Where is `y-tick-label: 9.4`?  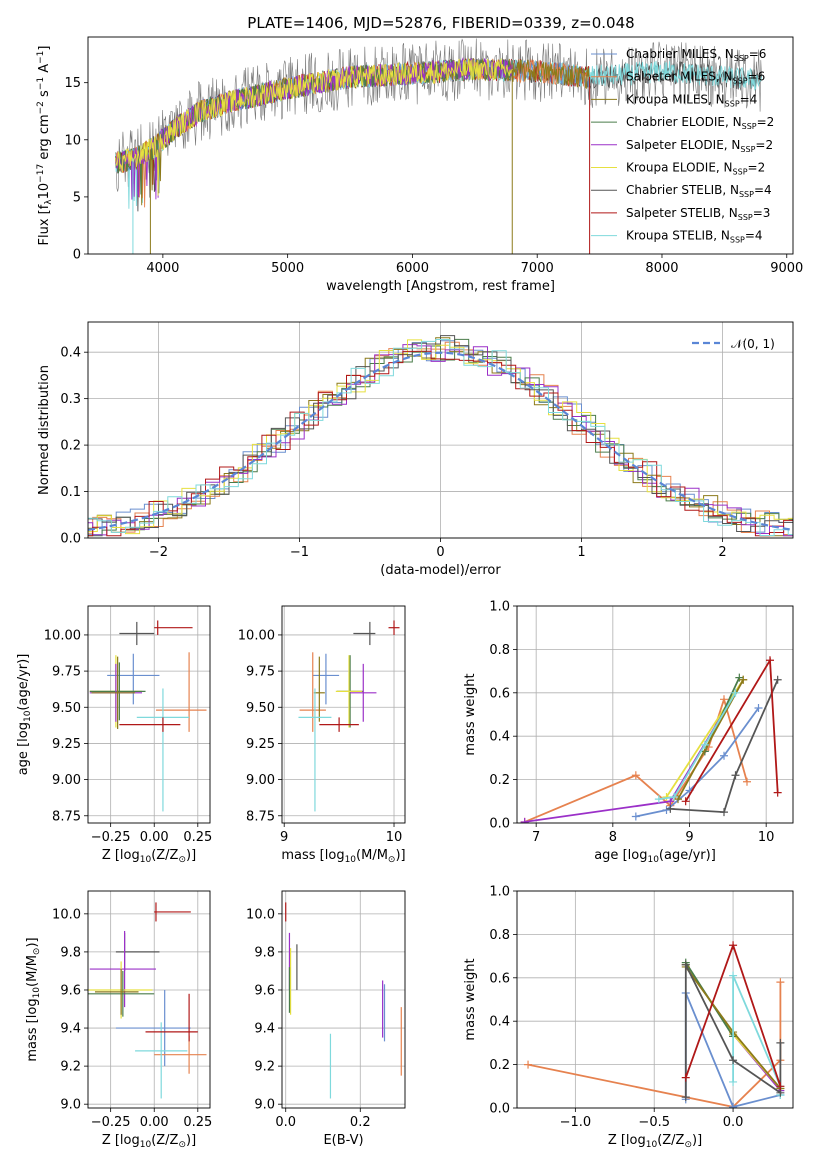 y-tick-label: 9.4 is located at coordinates (70, 1029).